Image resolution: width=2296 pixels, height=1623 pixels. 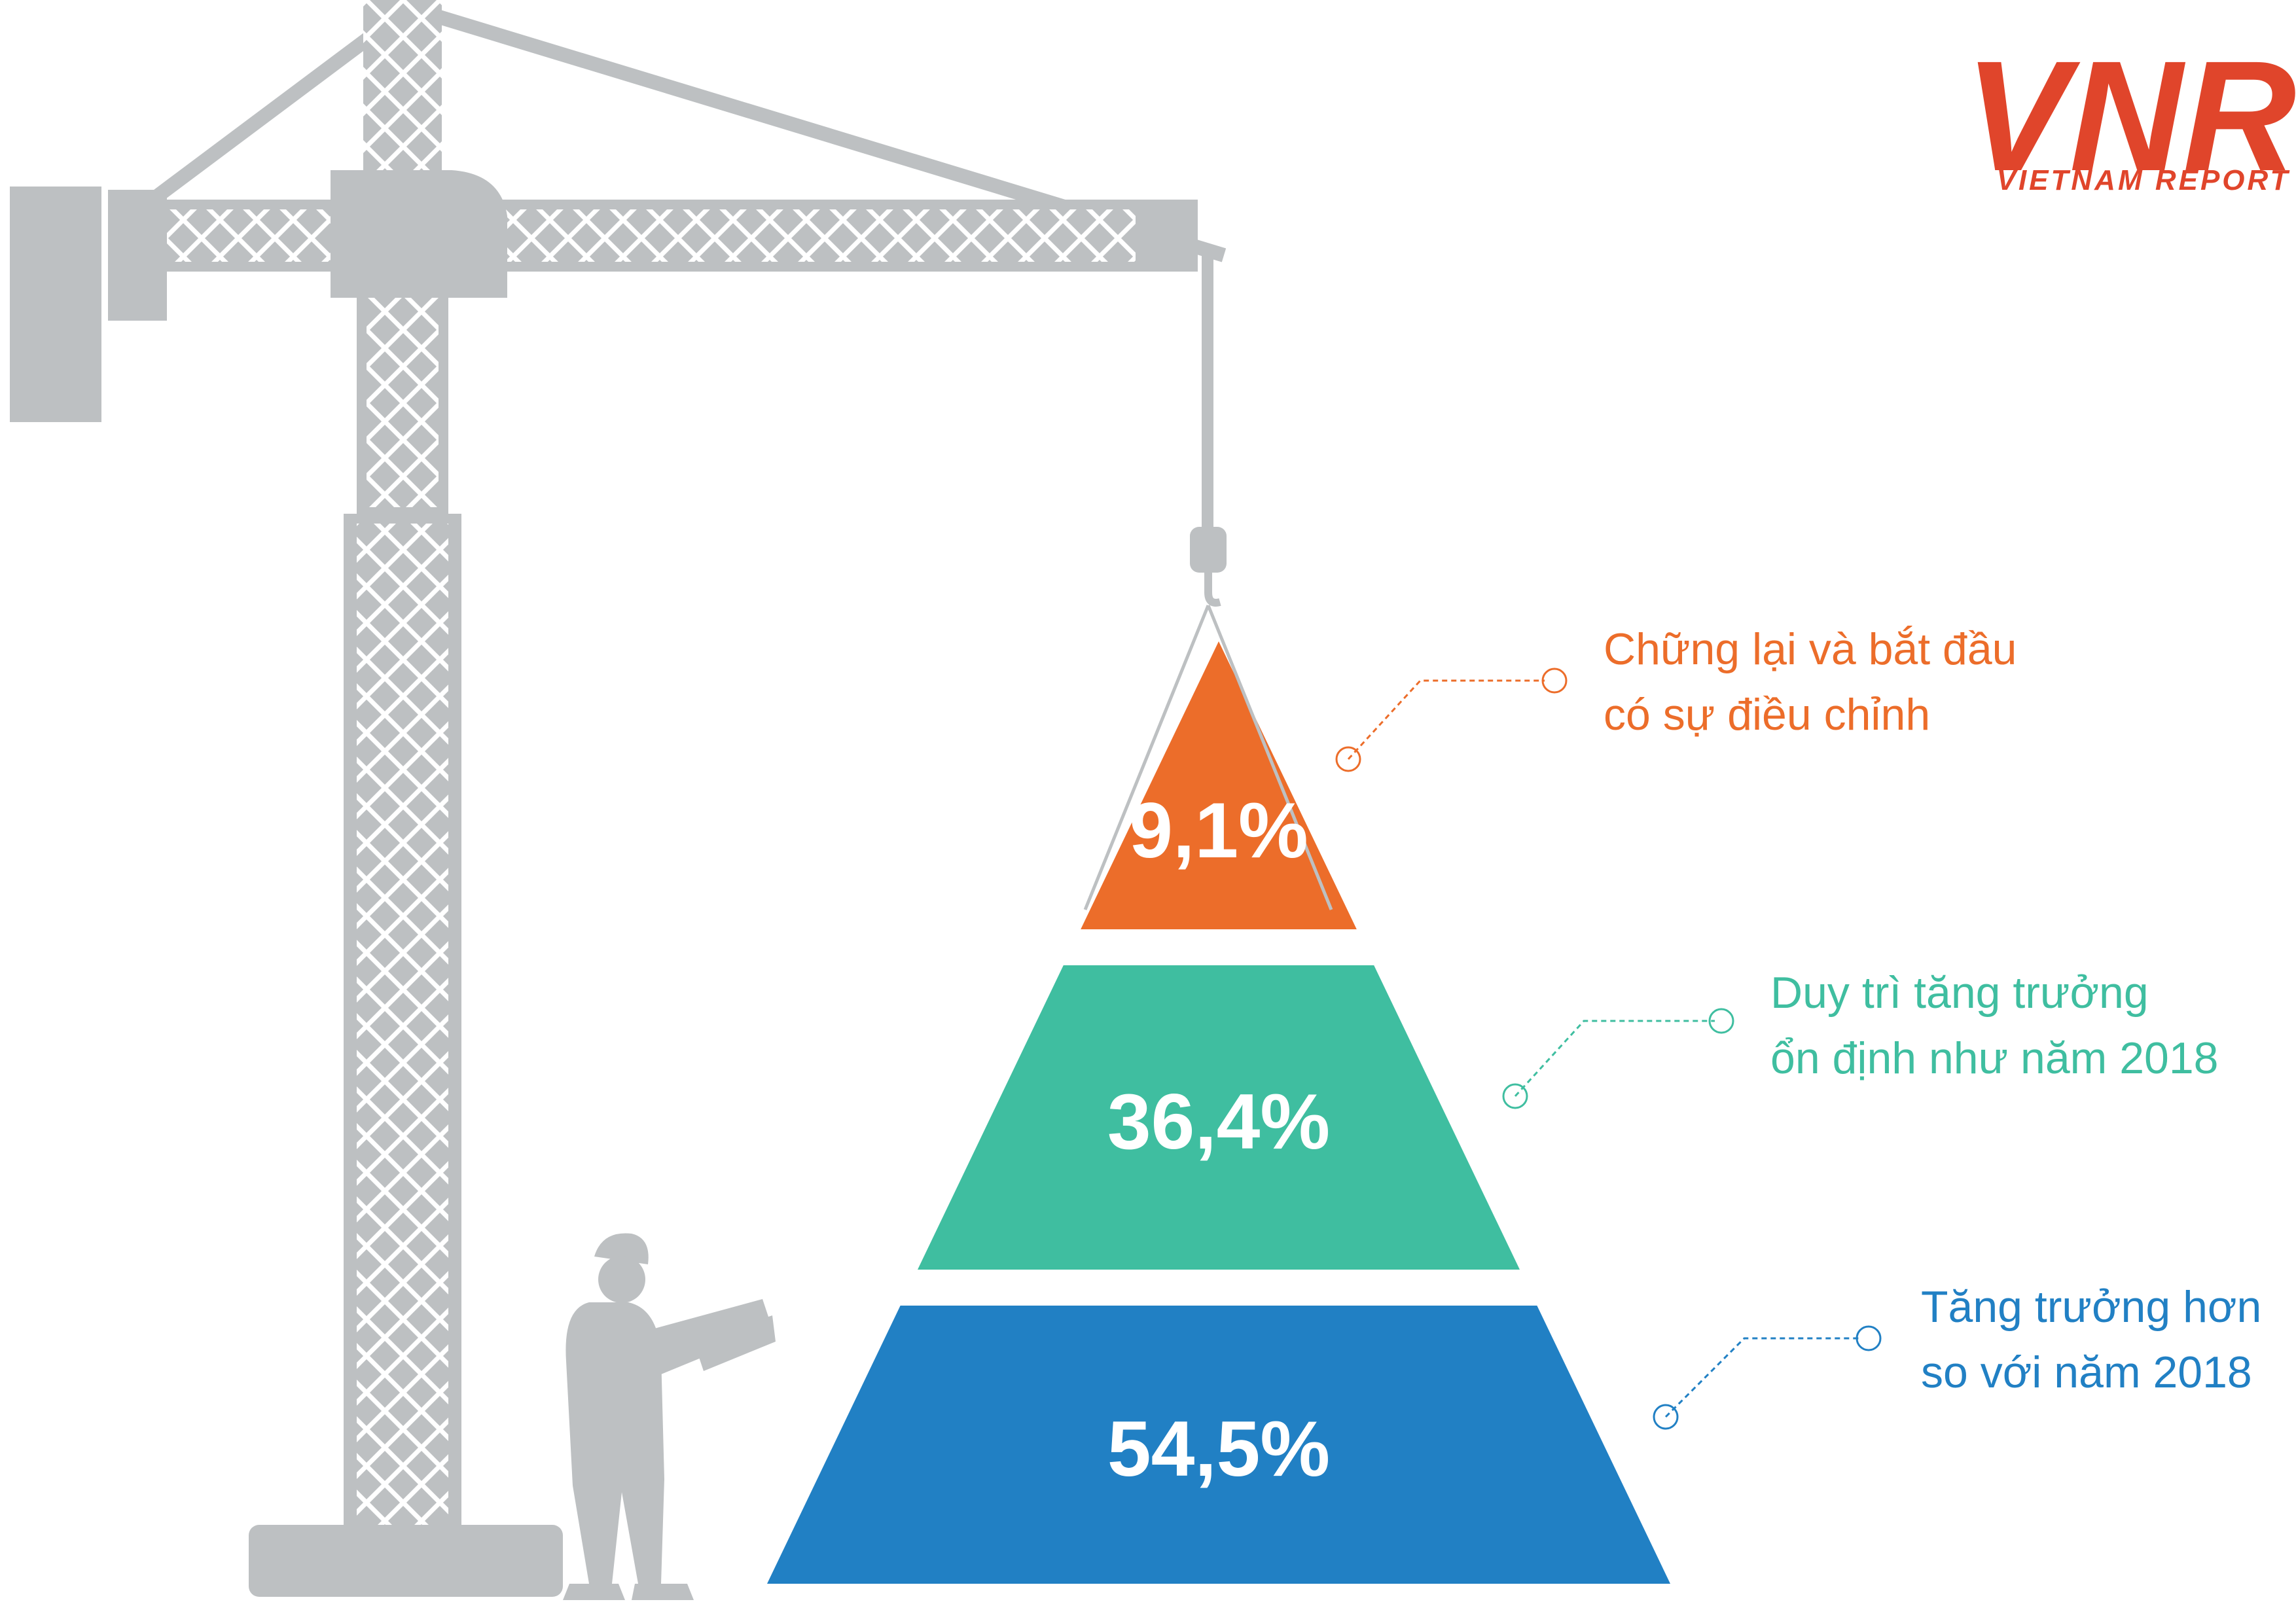 I want to click on segment-label-top-line1: Chững lại và bắt đầu, so click(x=1810, y=649).